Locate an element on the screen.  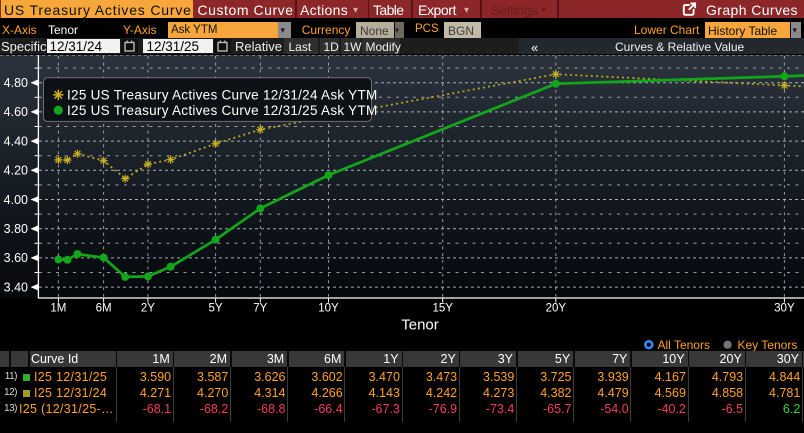
svg-text: 4.20 is located at coordinates (16, 171).